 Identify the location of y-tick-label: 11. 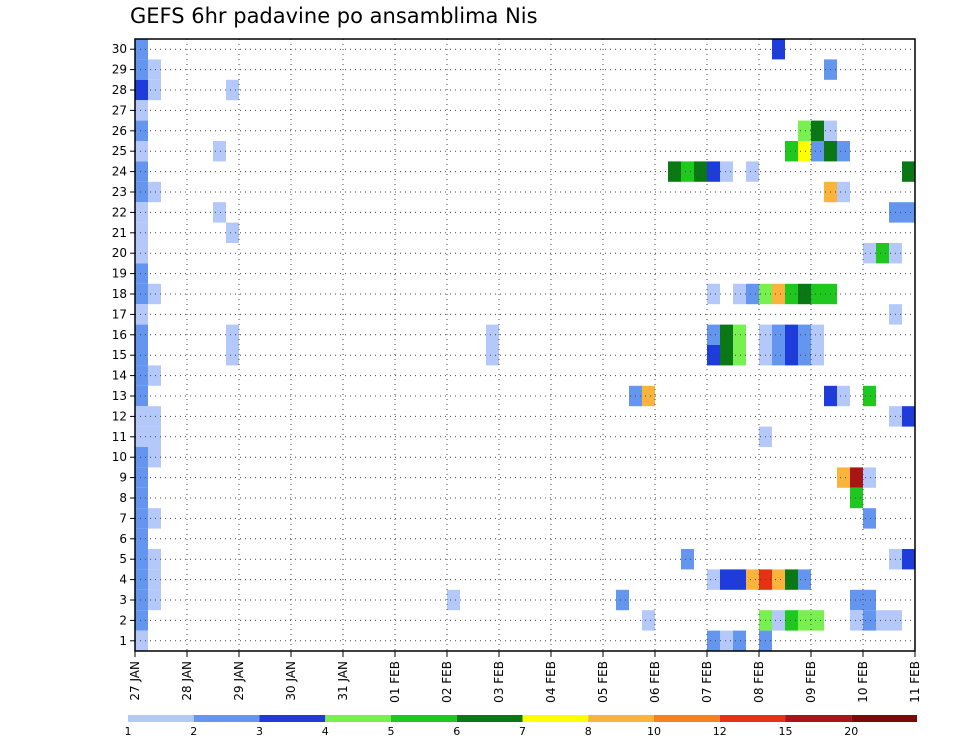
(119, 437).